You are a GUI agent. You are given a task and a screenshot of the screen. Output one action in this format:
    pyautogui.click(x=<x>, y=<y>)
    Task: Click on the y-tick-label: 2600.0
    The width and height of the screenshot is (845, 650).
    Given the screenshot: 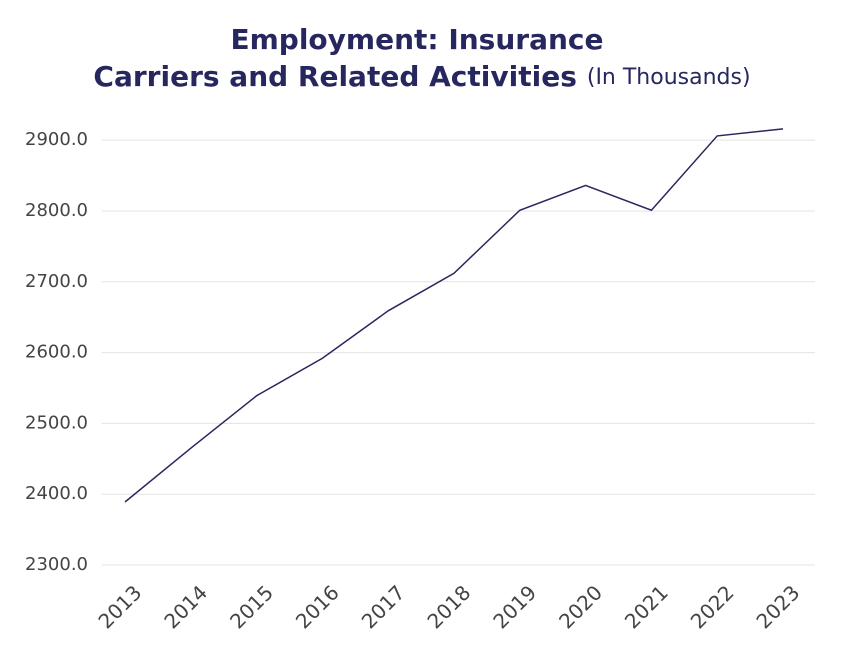 What is the action you would take?
    pyautogui.click(x=56, y=352)
    